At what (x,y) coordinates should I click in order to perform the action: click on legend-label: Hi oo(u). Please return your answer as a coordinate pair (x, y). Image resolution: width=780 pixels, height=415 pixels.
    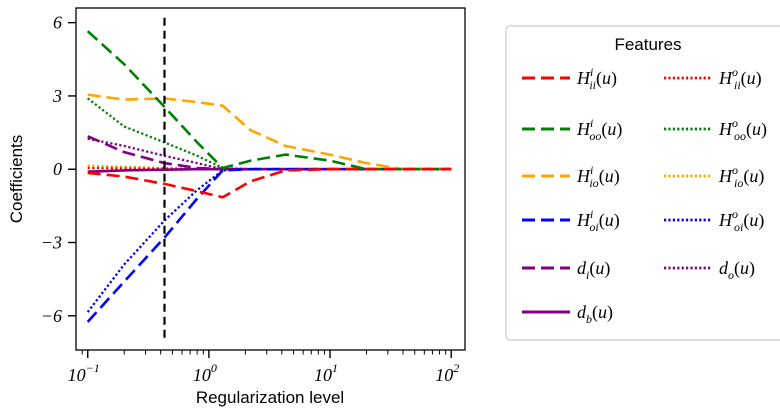
    Looking at the image, I should click on (599, 129).